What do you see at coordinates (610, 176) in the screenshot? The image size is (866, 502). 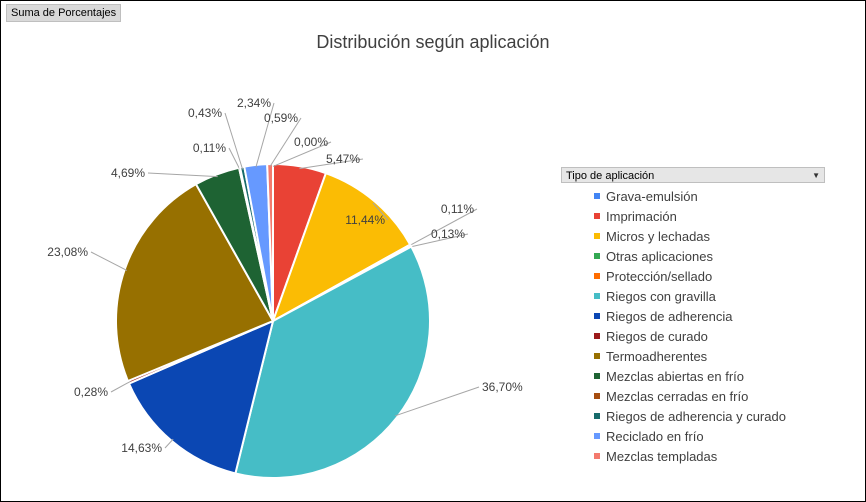 I see `legend-header-label: Tipo de aplicación` at bounding box center [610, 176].